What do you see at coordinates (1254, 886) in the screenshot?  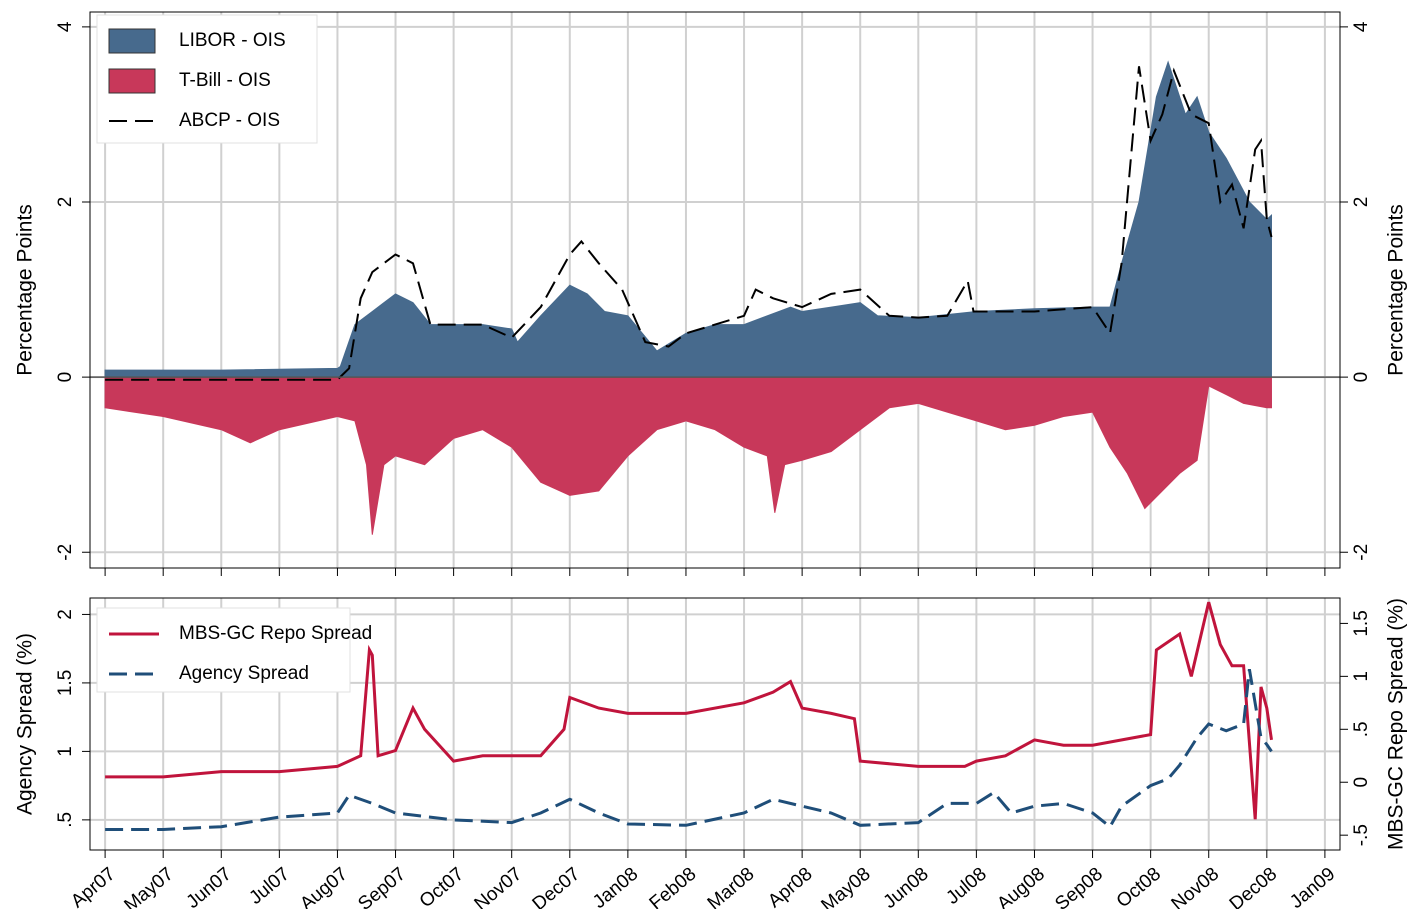 I see `x-tick-label: Dec08` at bounding box center [1254, 886].